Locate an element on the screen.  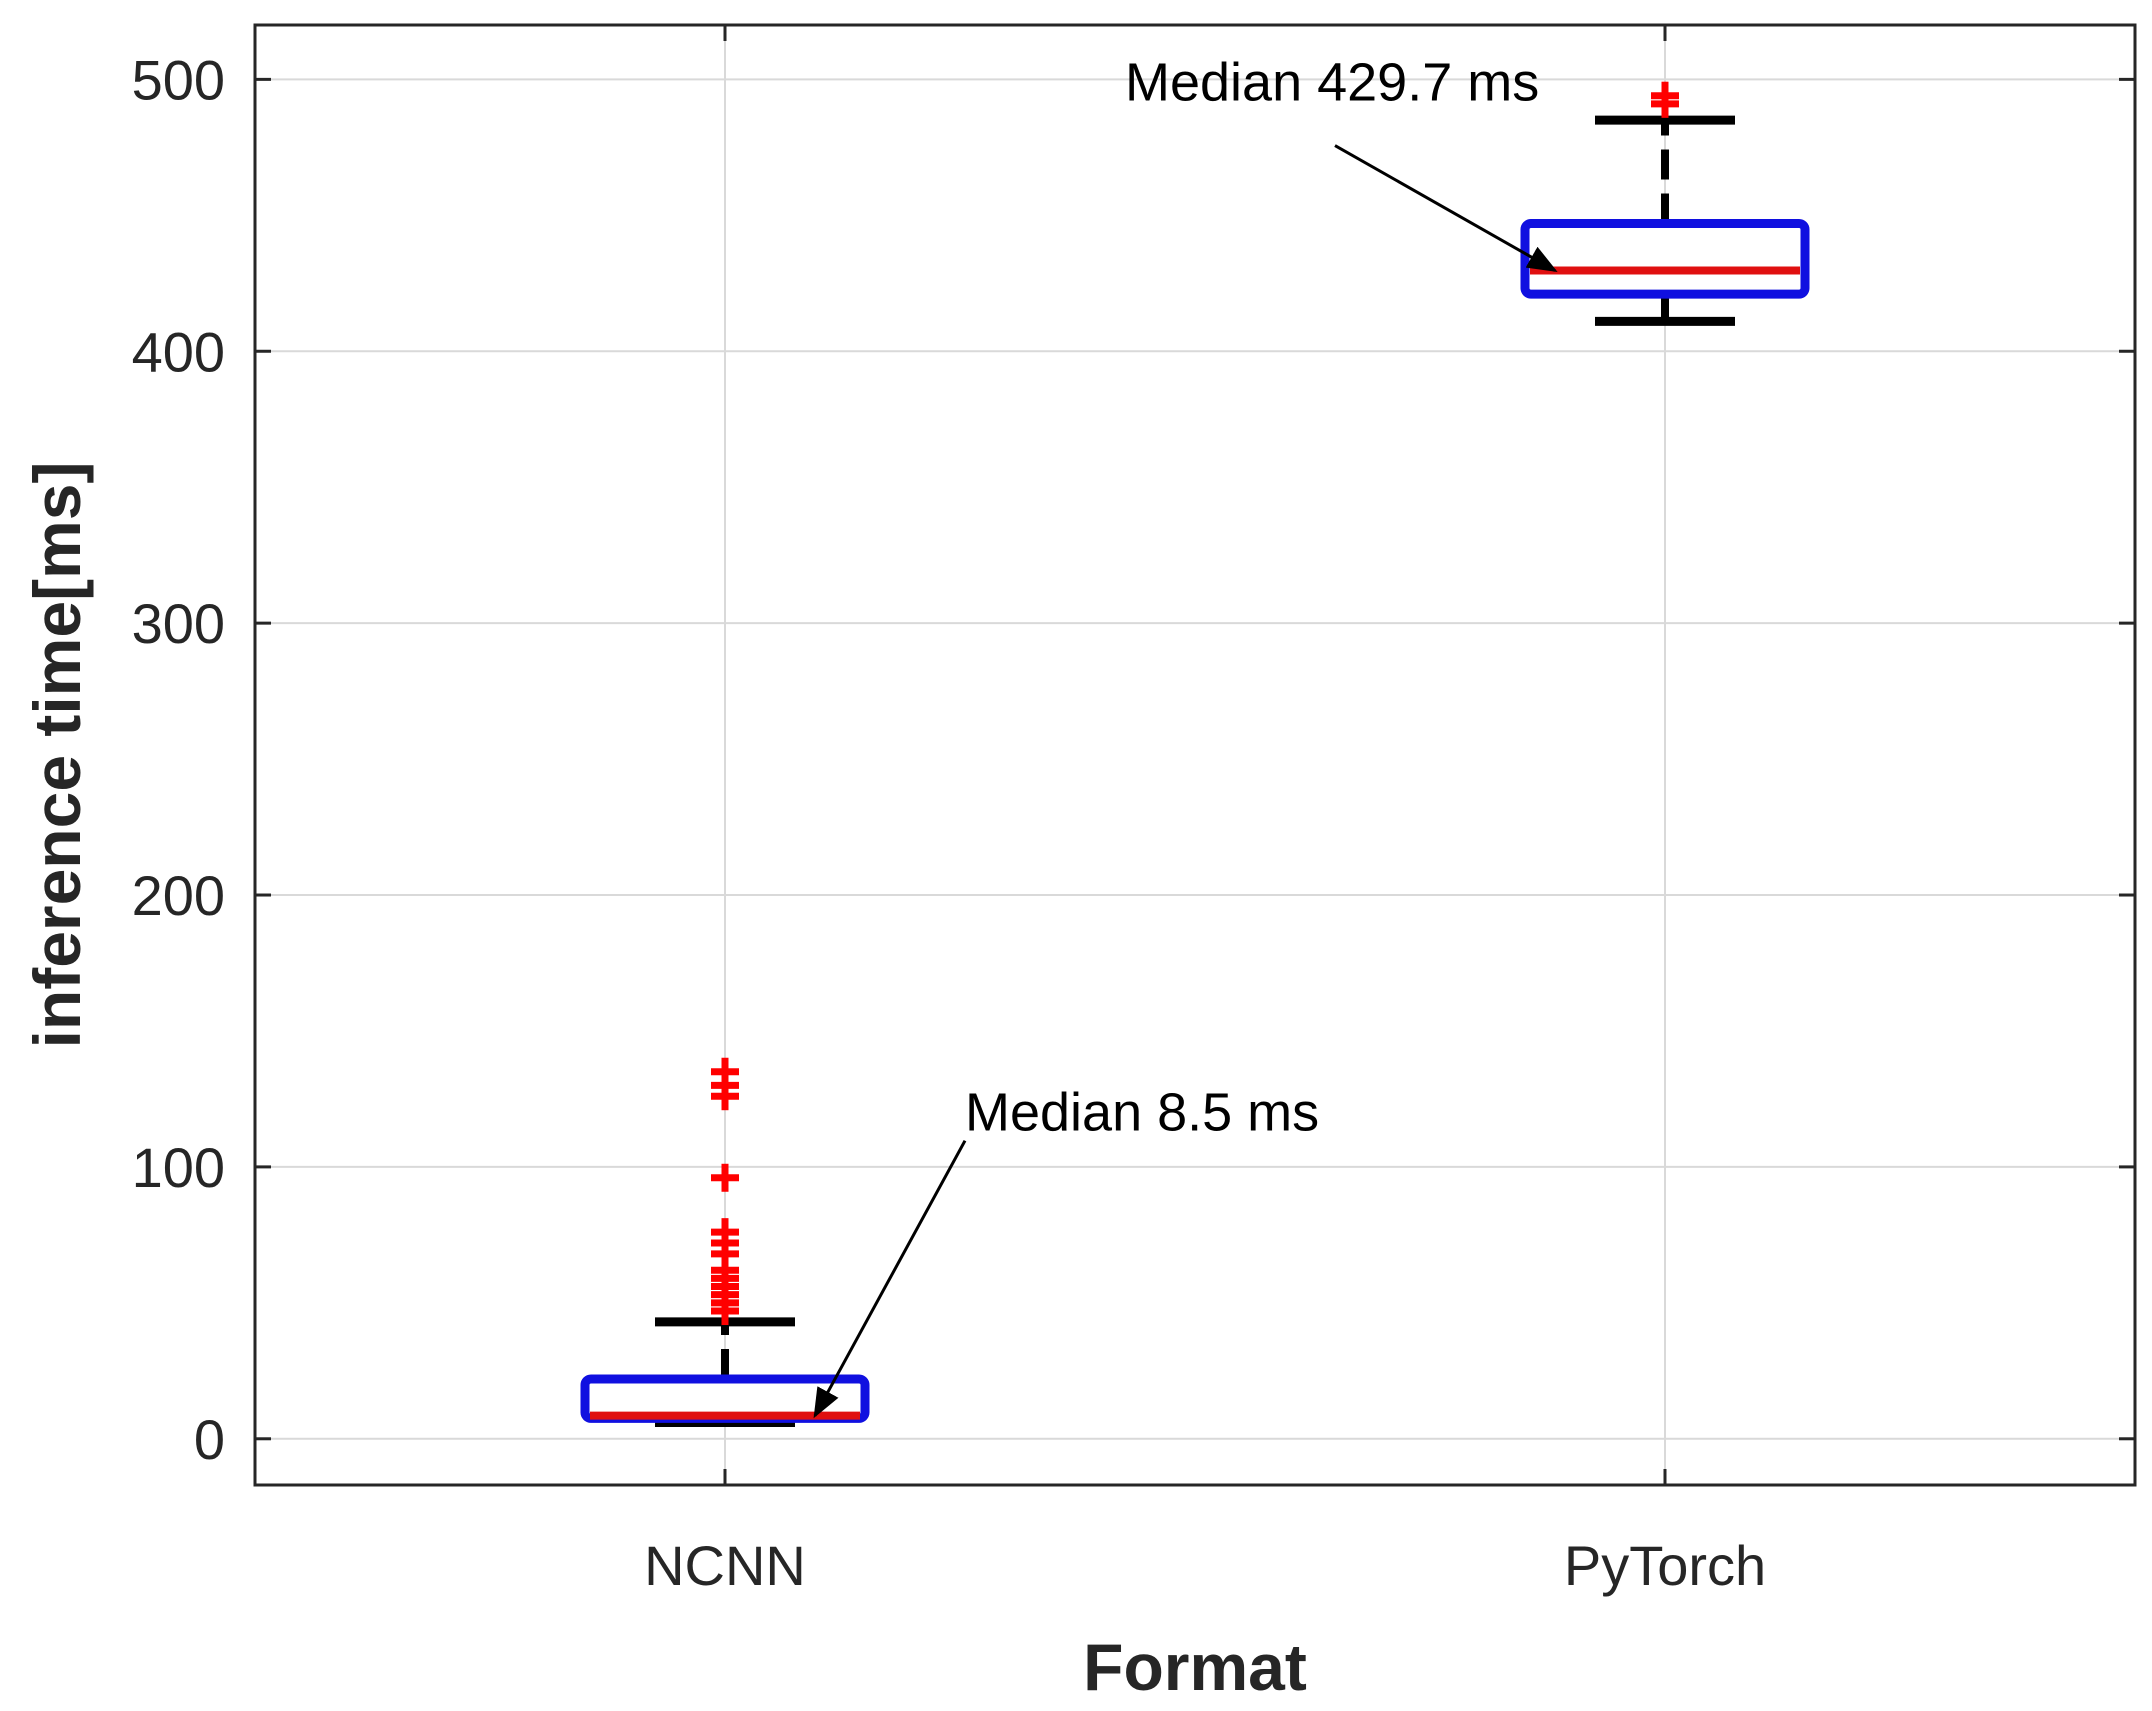
annotation-label: Median 8.5 ms is located at coordinates (1142, 1113).